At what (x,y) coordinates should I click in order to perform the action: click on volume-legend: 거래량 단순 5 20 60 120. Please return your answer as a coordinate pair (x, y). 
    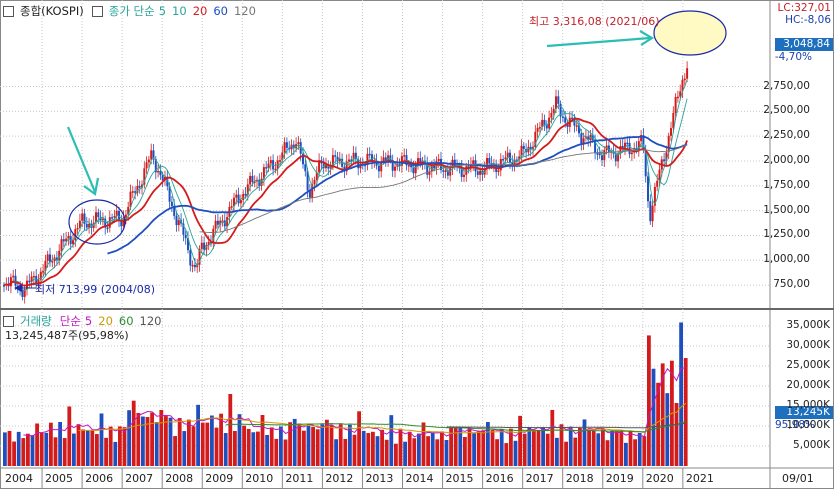
    Looking at the image, I should click on (82, 321).